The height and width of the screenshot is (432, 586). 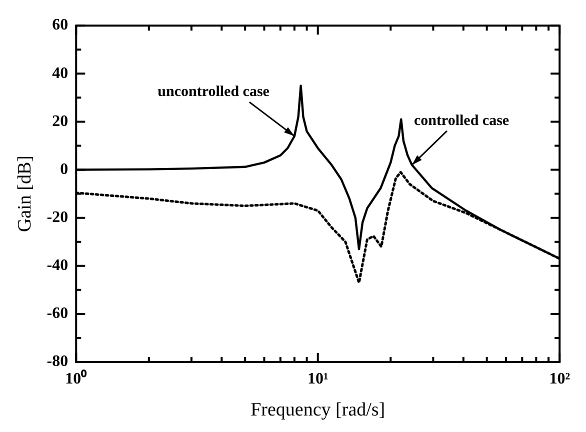 I want to click on y-axis-title: Gain [dB], so click(x=25, y=194).